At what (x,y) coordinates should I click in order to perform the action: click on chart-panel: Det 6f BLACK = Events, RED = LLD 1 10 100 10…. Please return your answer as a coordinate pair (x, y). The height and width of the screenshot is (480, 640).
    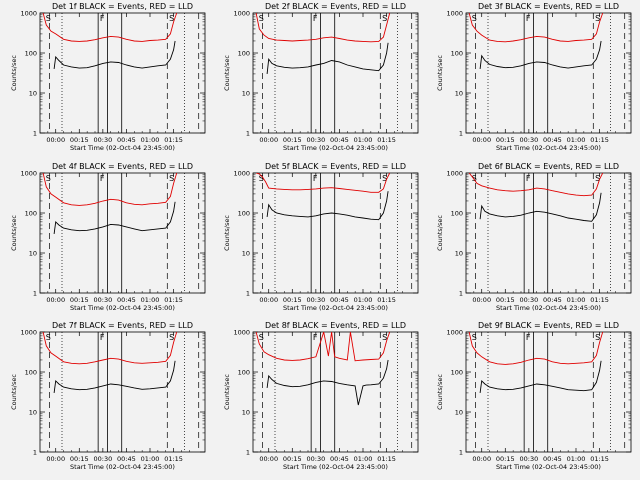
    Looking at the image, I should click on (534, 237).